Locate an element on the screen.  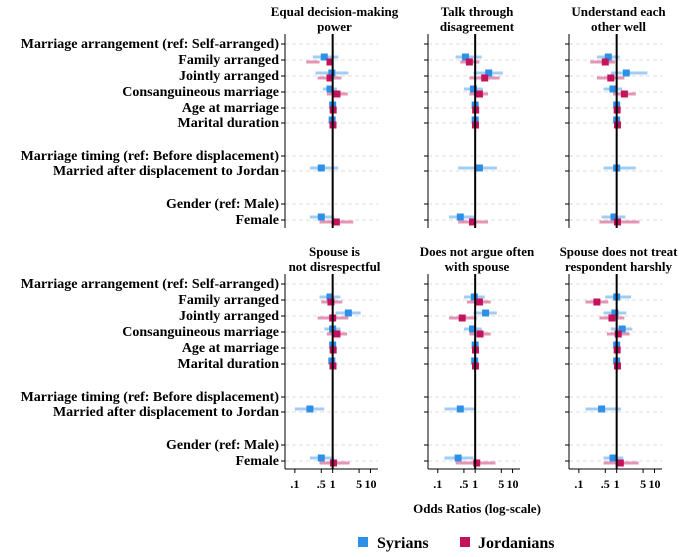
panel-title: Spouse is is located at coordinates (334, 251).